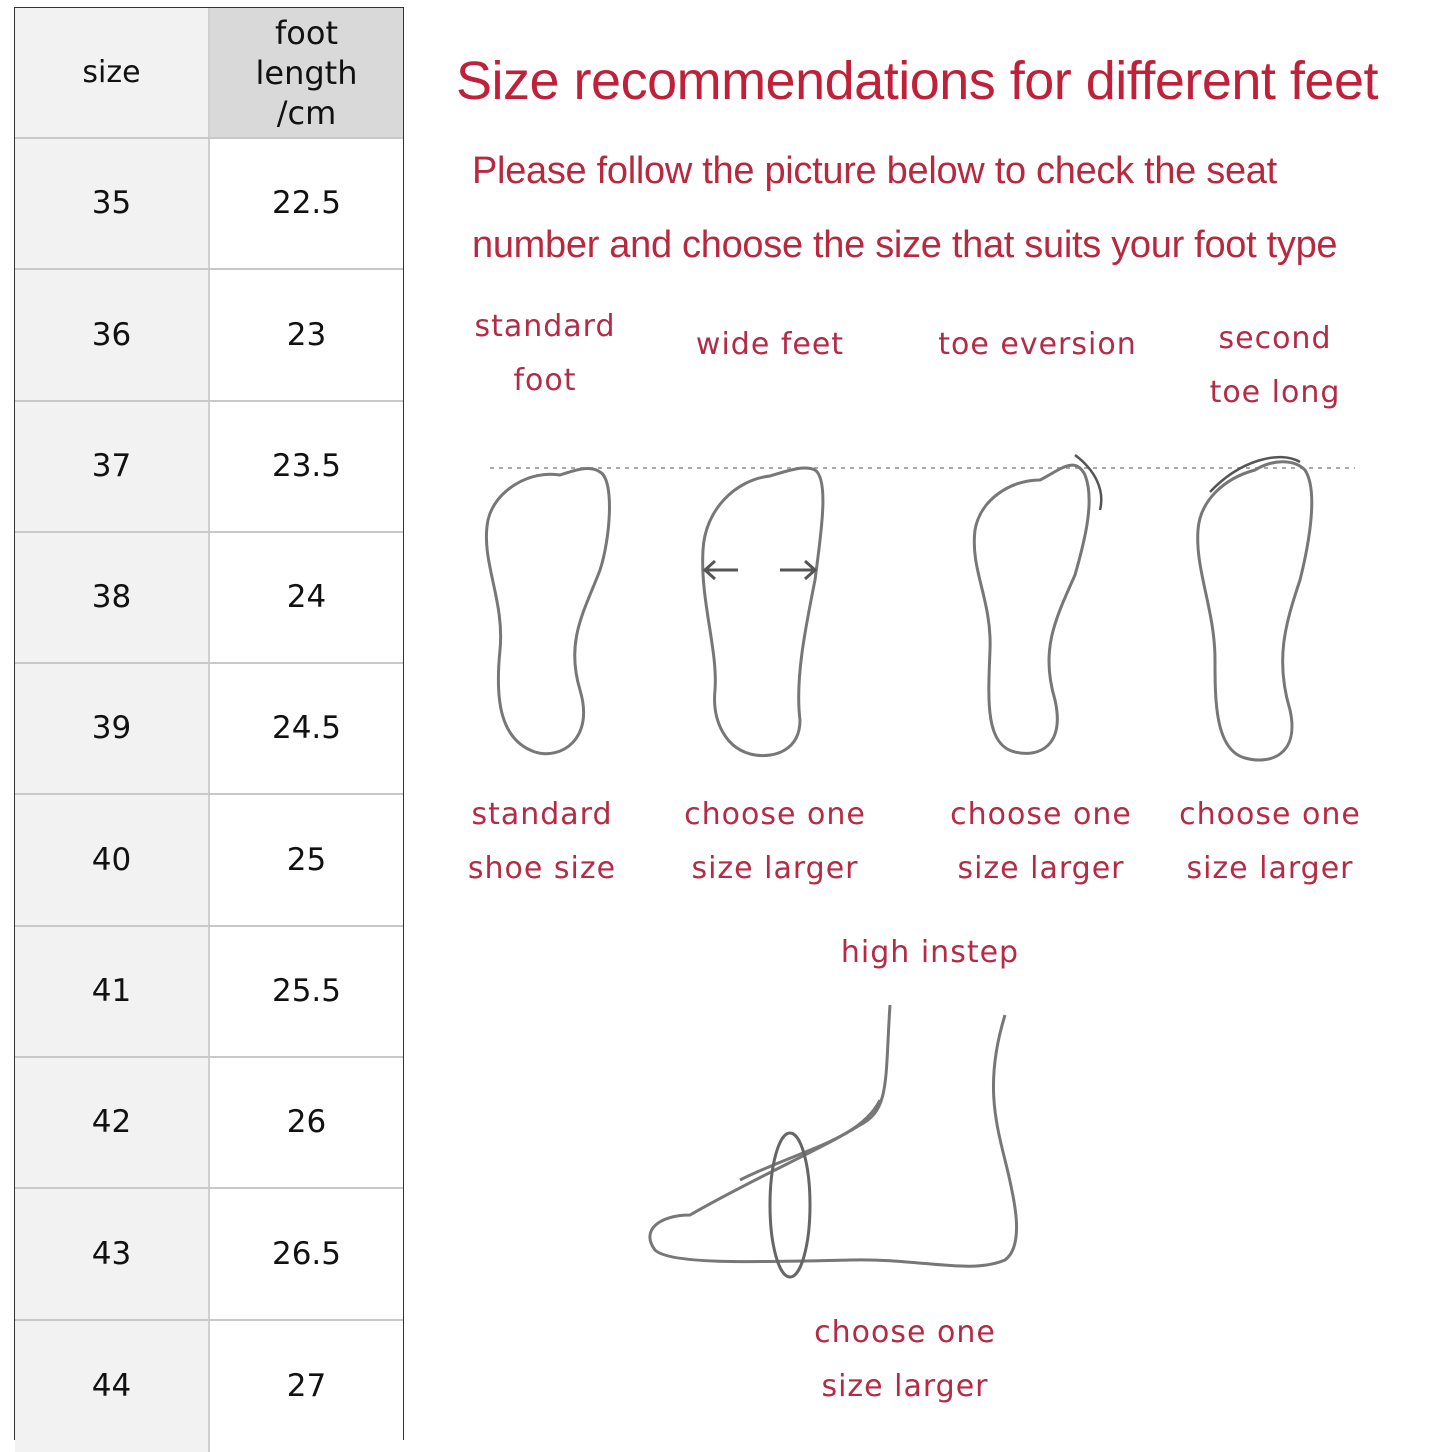 Image resolution: width=1447 pixels, height=1452 pixels. I want to click on foot-length-cell: 27, so click(306, 1386).